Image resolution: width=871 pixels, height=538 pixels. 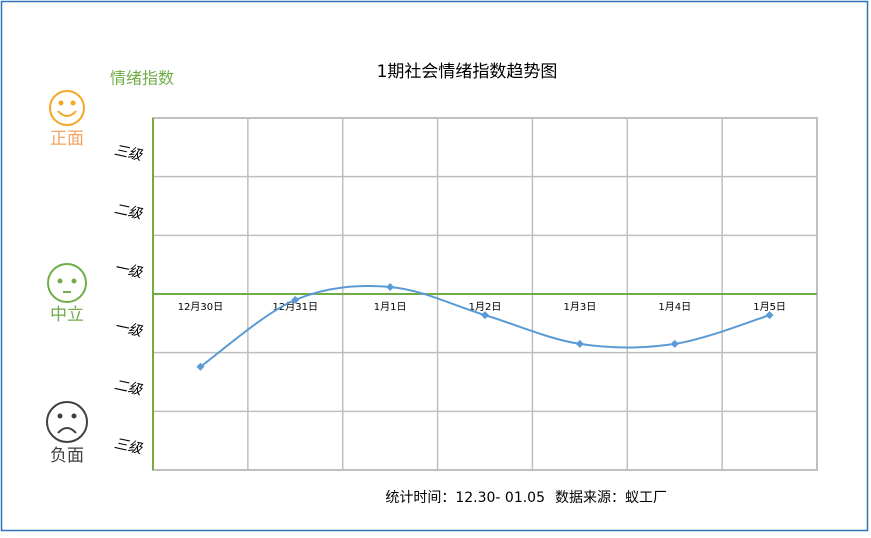 What do you see at coordinates (67, 315) in the screenshot?
I see `sentiment-label: 中立` at bounding box center [67, 315].